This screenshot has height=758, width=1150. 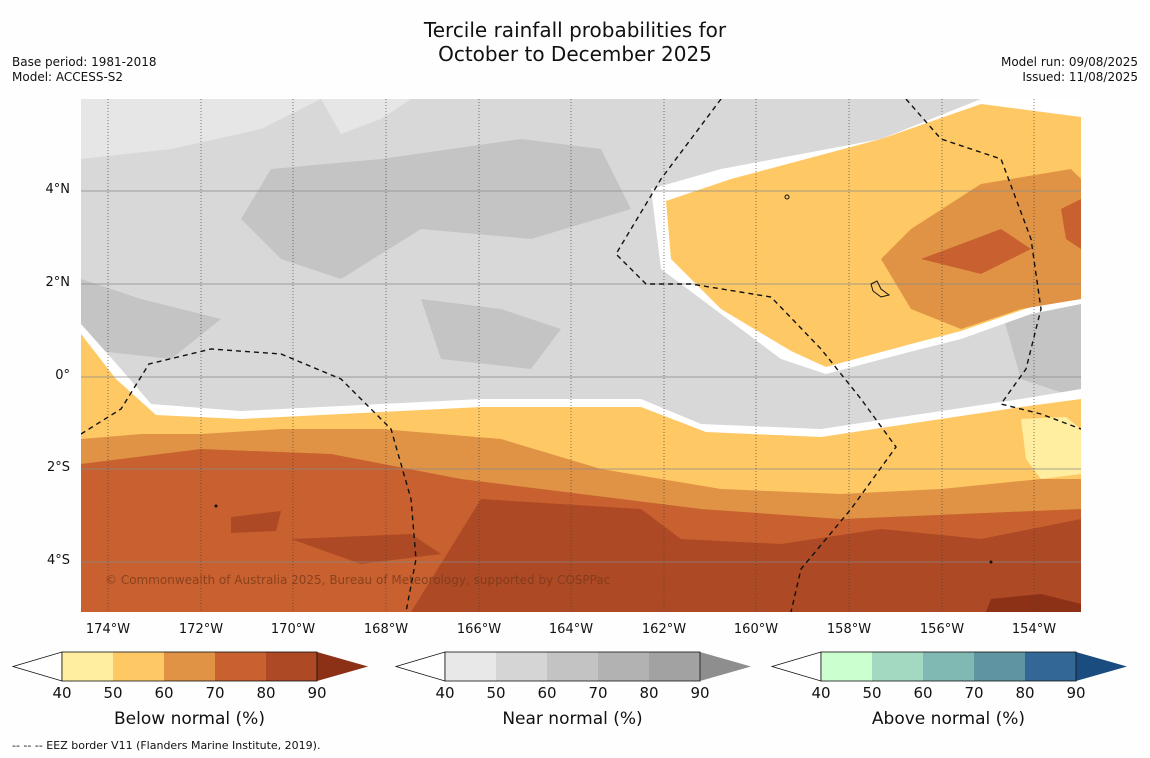 I want to click on colorbar-below-title: Below normal (%), so click(x=189, y=719).